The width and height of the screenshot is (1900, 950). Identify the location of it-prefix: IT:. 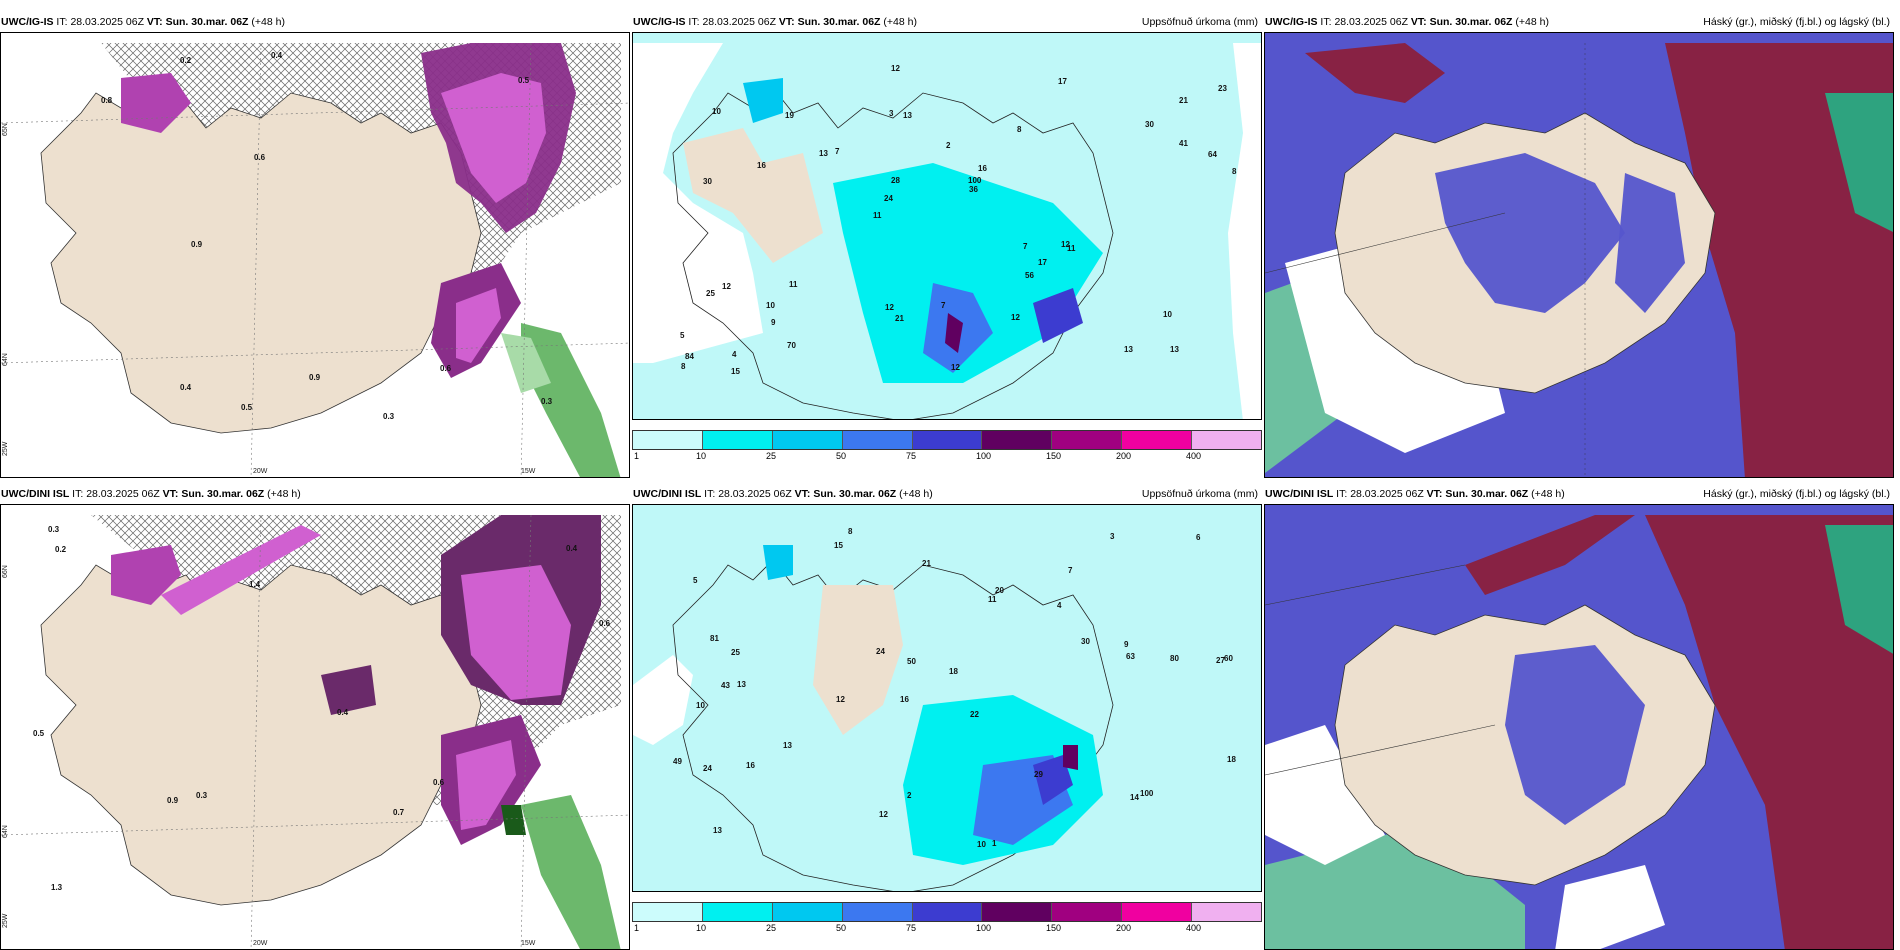
(62, 22).